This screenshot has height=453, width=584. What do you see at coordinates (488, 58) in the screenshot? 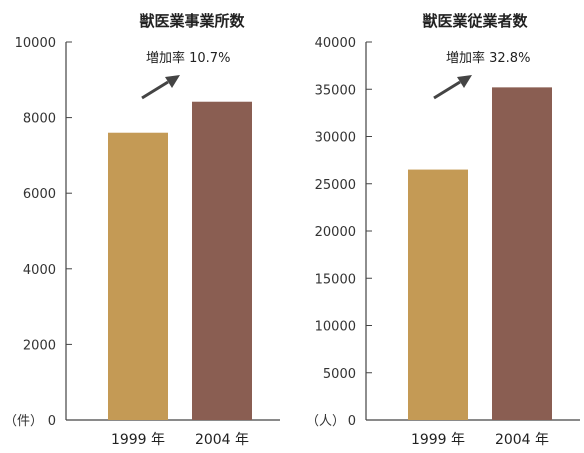
I see `chart-right-growth-annotation: 増加率 32.8%` at bounding box center [488, 58].